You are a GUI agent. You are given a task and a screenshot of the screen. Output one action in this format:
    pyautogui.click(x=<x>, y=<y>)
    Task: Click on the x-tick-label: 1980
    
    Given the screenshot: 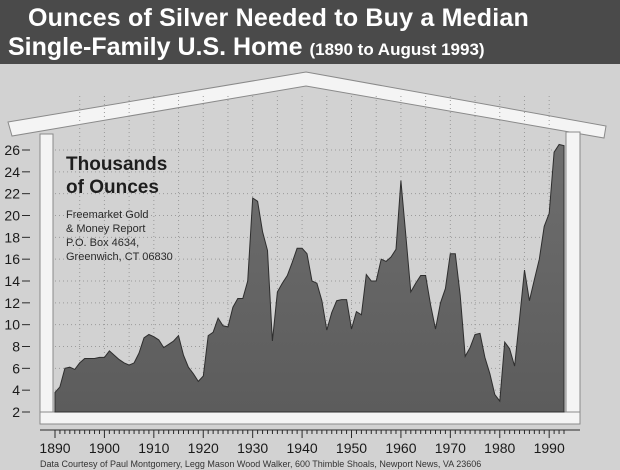 What is the action you would take?
    pyautogui.click(x=499, y=448)
    